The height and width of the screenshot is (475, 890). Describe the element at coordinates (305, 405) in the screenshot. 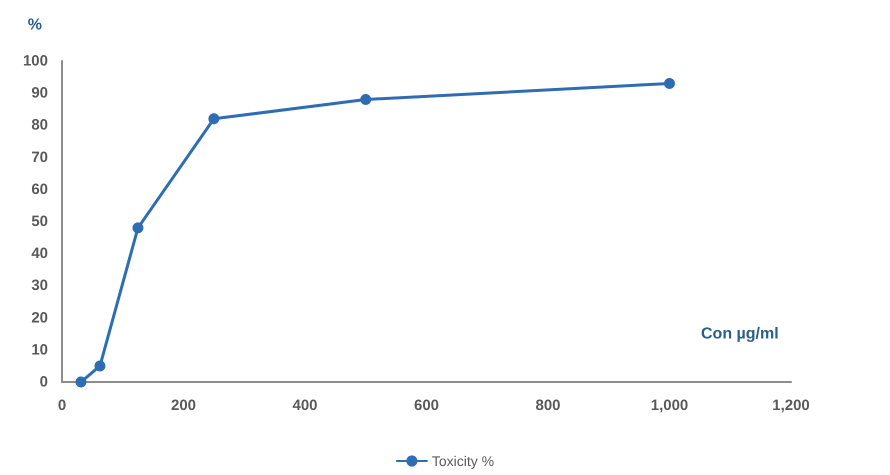

I see `x-tick-label: 400` at that location.